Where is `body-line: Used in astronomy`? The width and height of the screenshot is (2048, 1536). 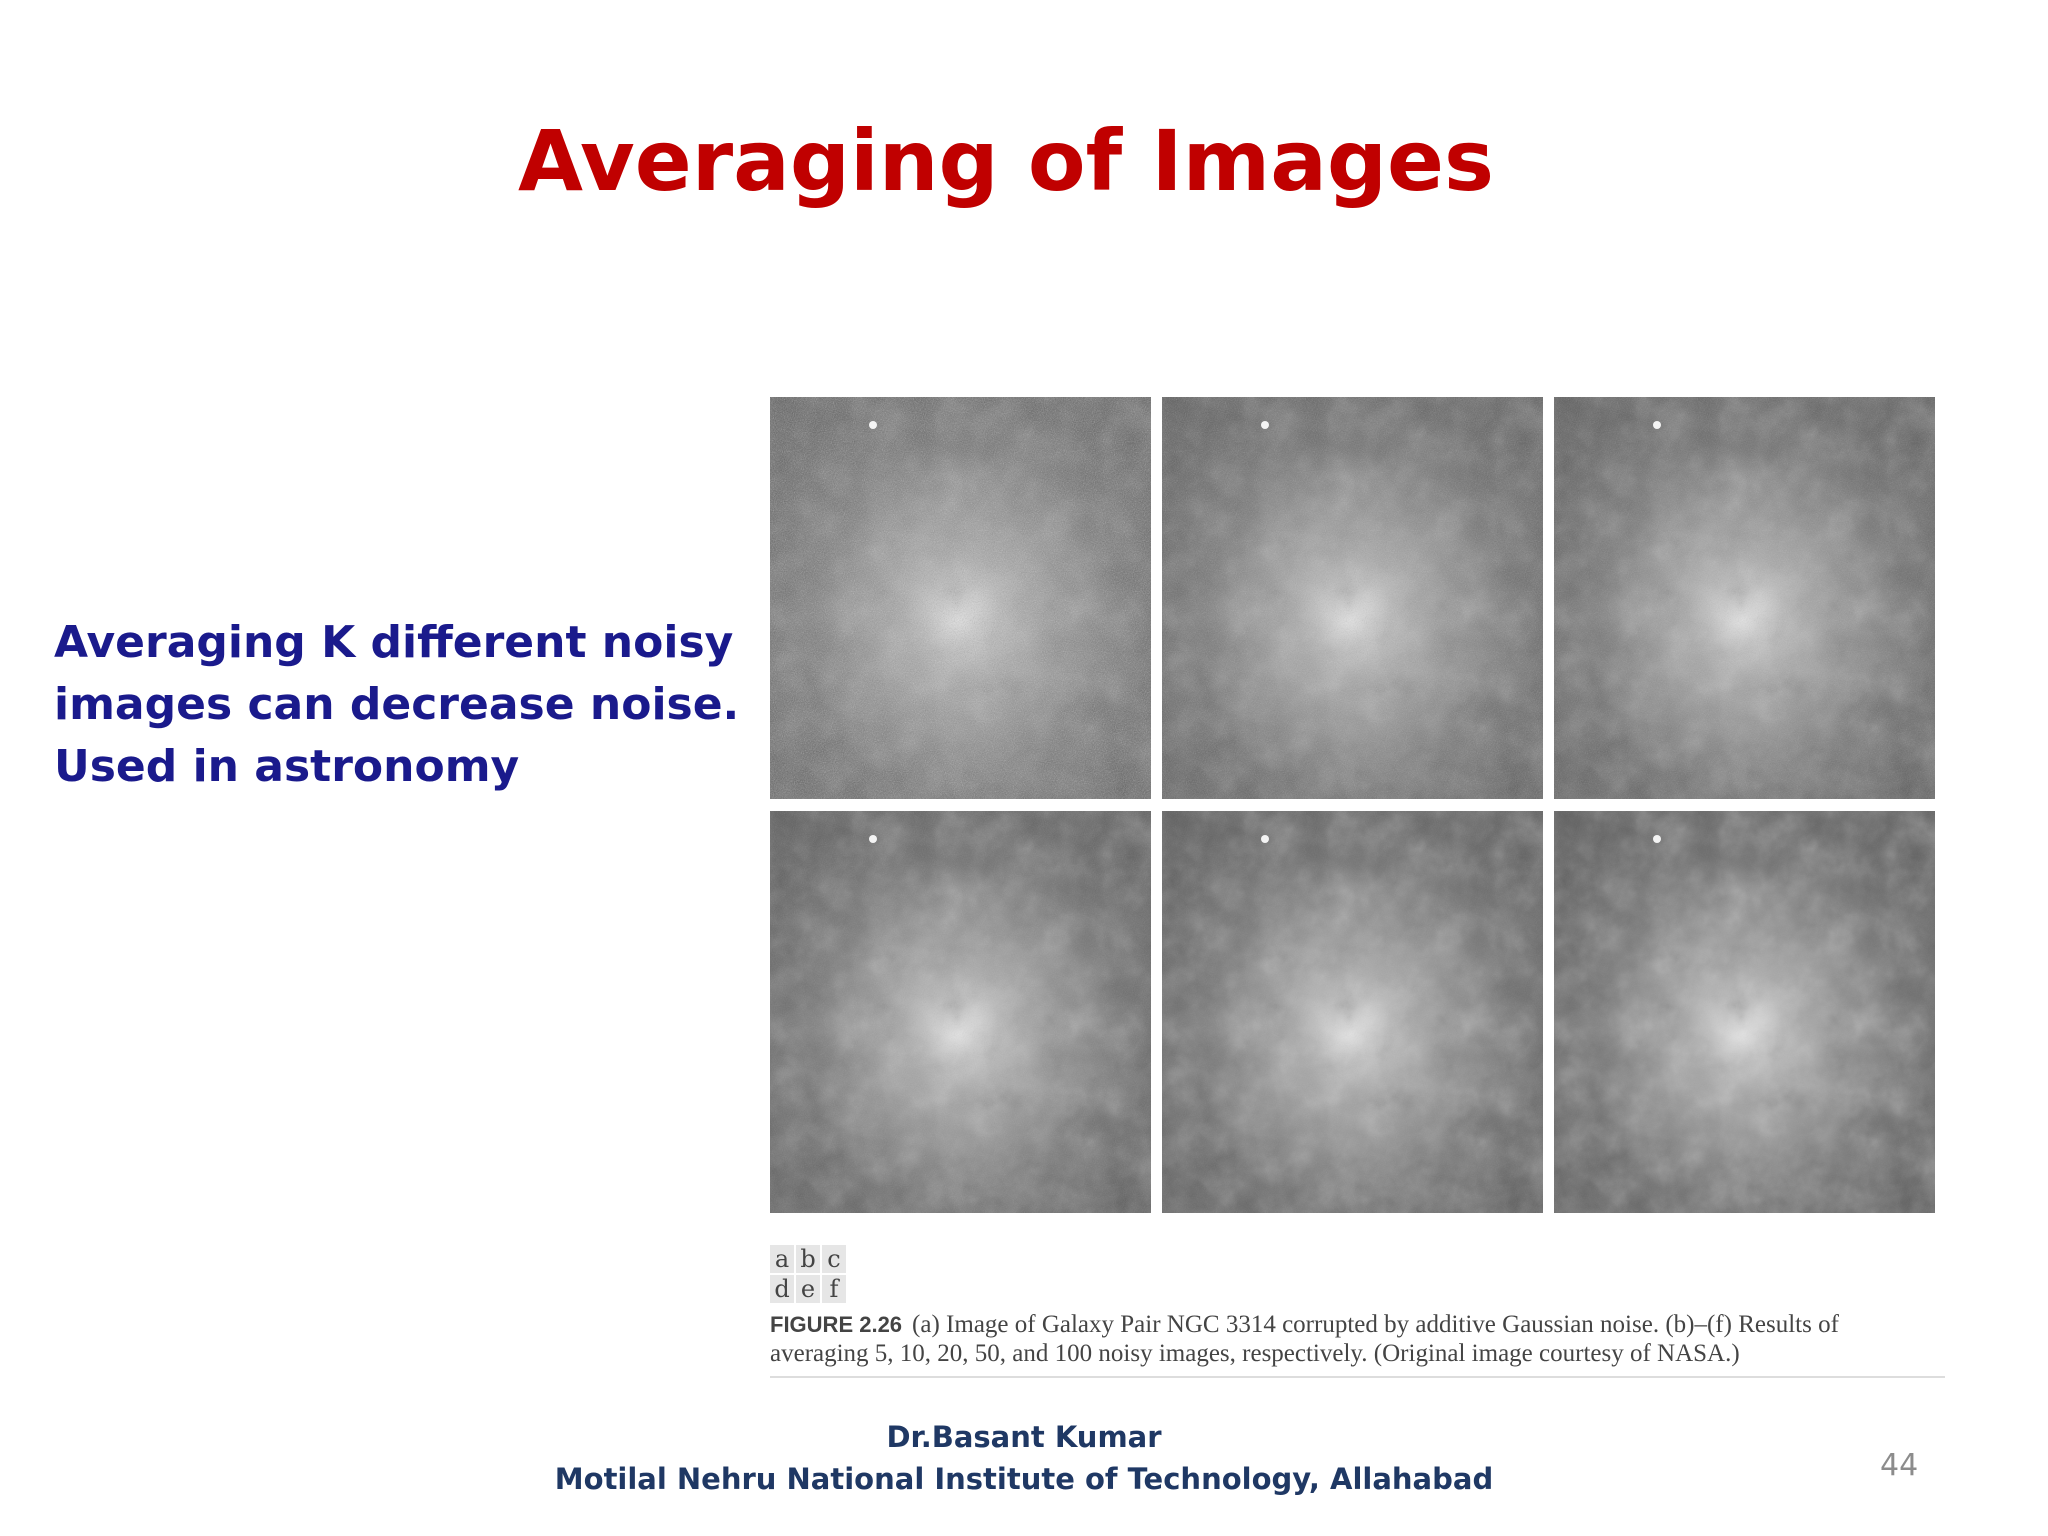
body-line: Used in astronomy is located at coordinates (287, 766).